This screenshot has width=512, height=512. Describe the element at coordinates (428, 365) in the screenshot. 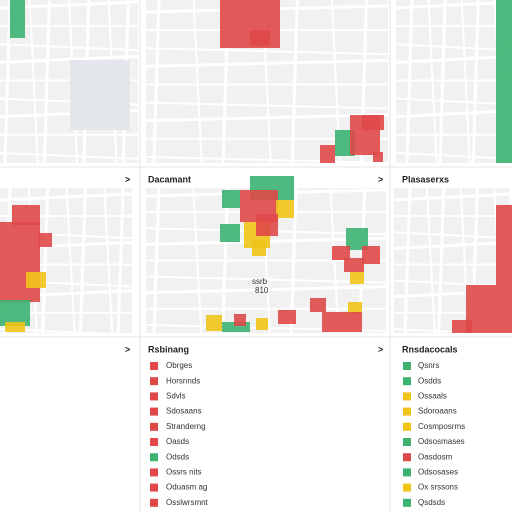

I see `legend-label: Qsnrs` at that location.